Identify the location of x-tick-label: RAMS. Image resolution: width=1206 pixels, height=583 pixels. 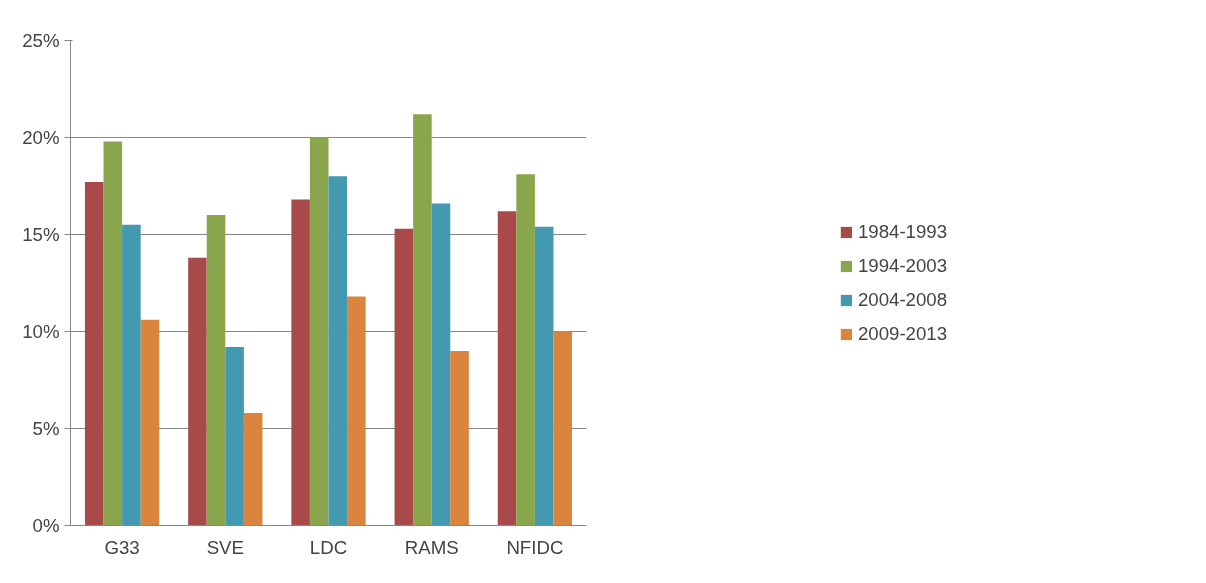
(431, 547).